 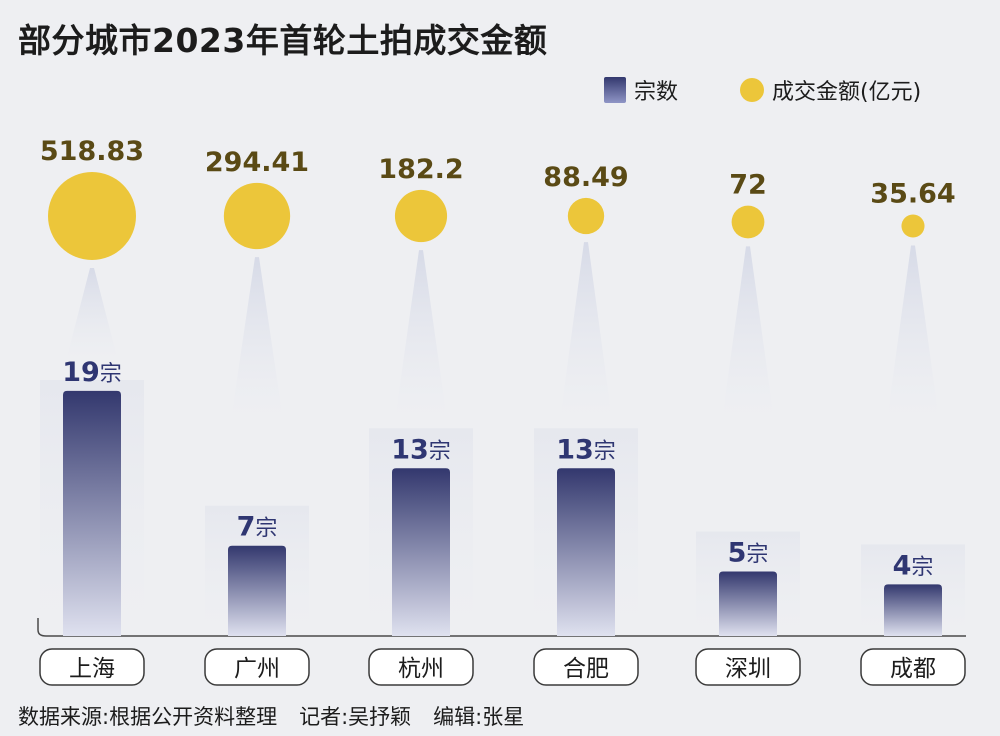 I want to click on category-label-6: 成都, so click(x=913, y=669).